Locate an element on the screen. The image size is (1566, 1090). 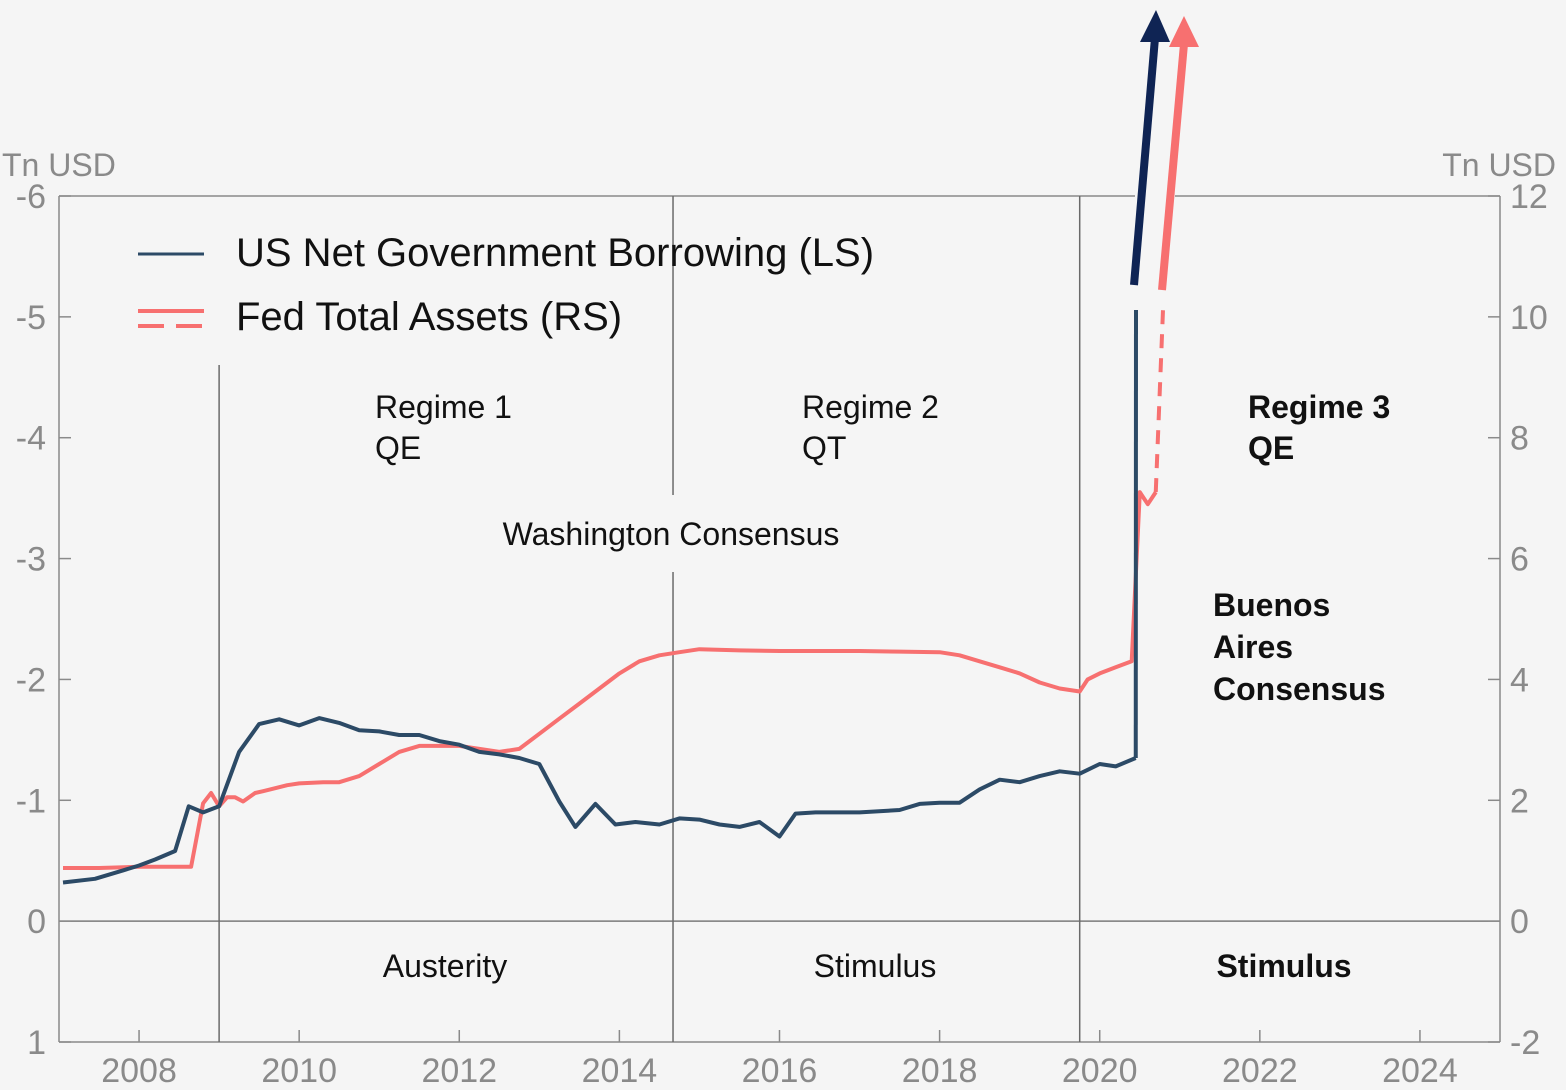
right-tick-label: 6 is located at coordinates (1519, 560).